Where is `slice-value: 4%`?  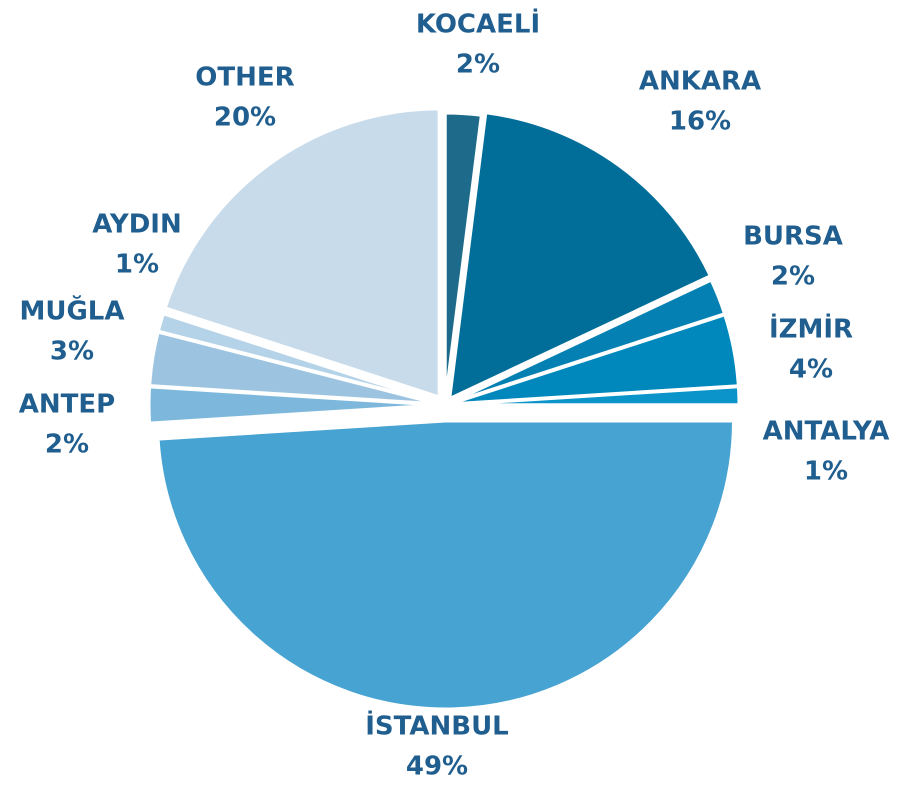 slice-value: 4% is located at coordinates (811, 370).